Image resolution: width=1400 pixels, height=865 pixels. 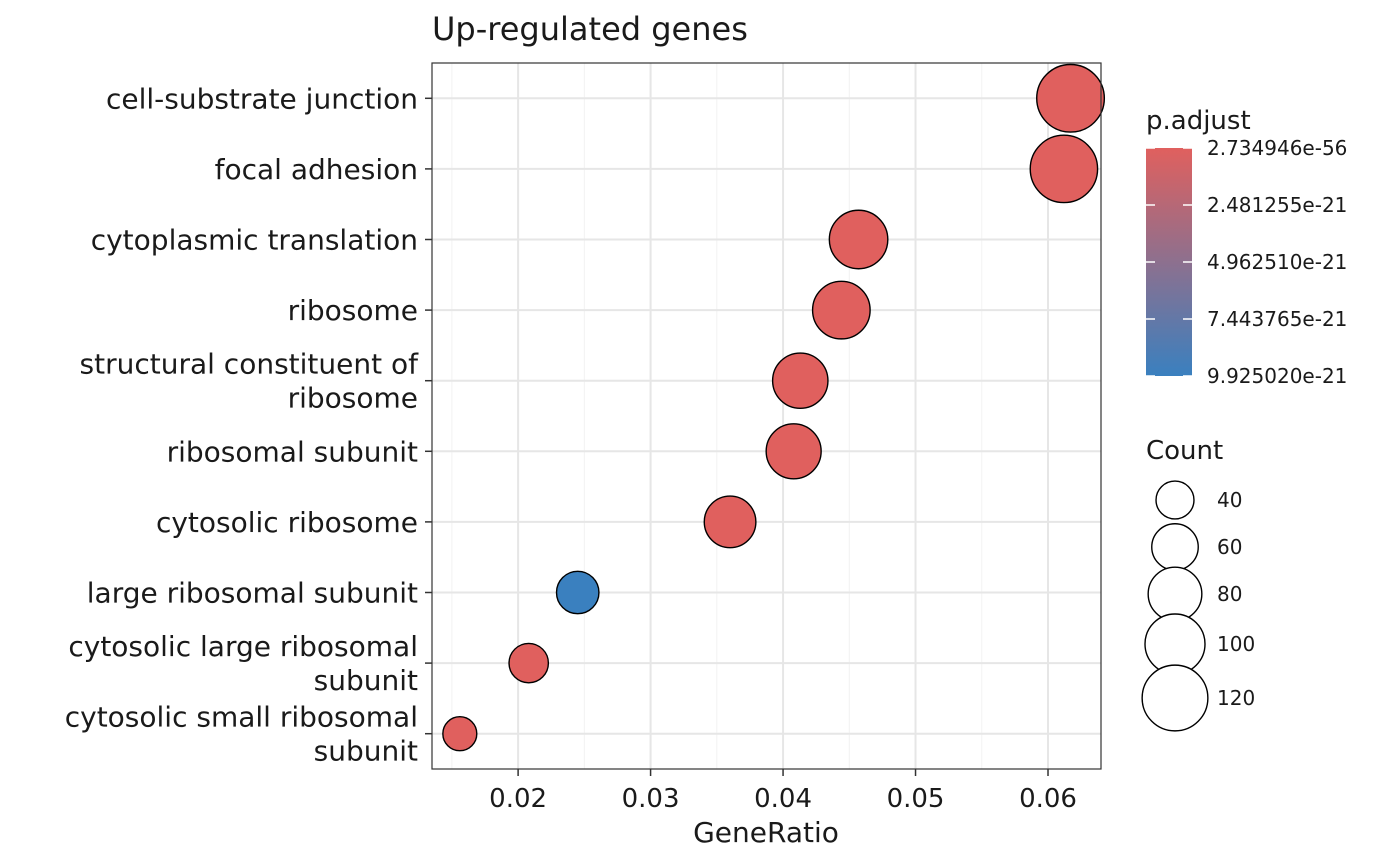 I want to click on p-adjust-legend-label: 9.925020e-21, so click(x=1277, y=376).